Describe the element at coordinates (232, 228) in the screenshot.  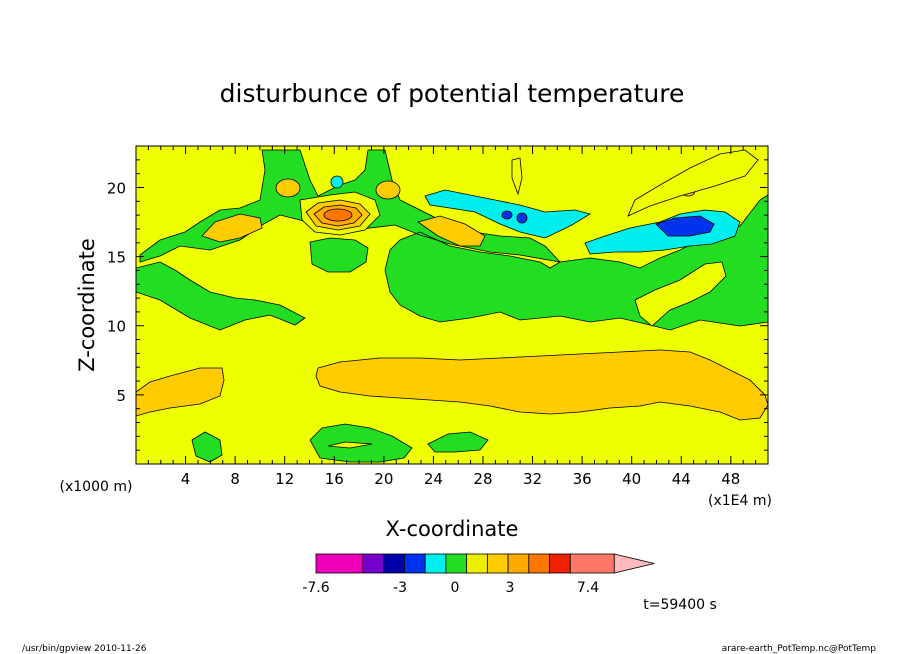
I see `orange-lens-left` at that location.